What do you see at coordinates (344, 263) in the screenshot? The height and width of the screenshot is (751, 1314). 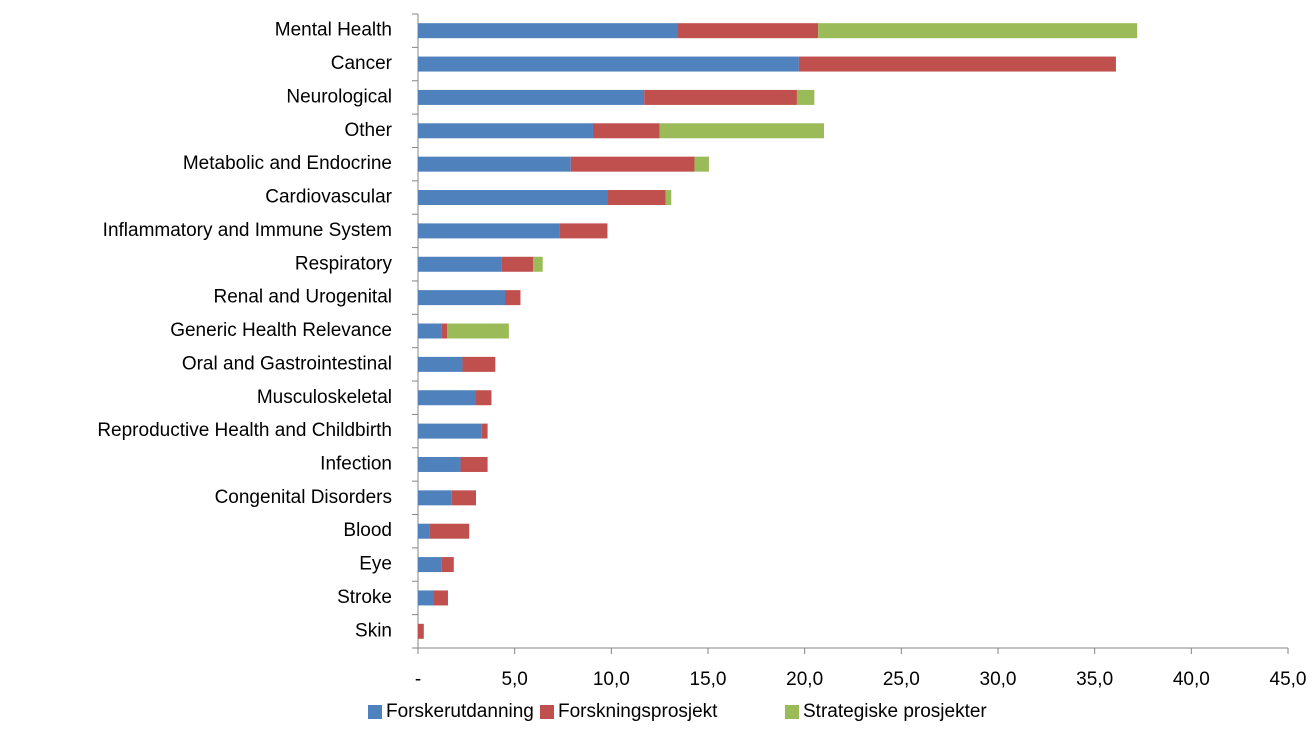 I see `y-tick-label: Respiratory` at bounding box center [344, 263].